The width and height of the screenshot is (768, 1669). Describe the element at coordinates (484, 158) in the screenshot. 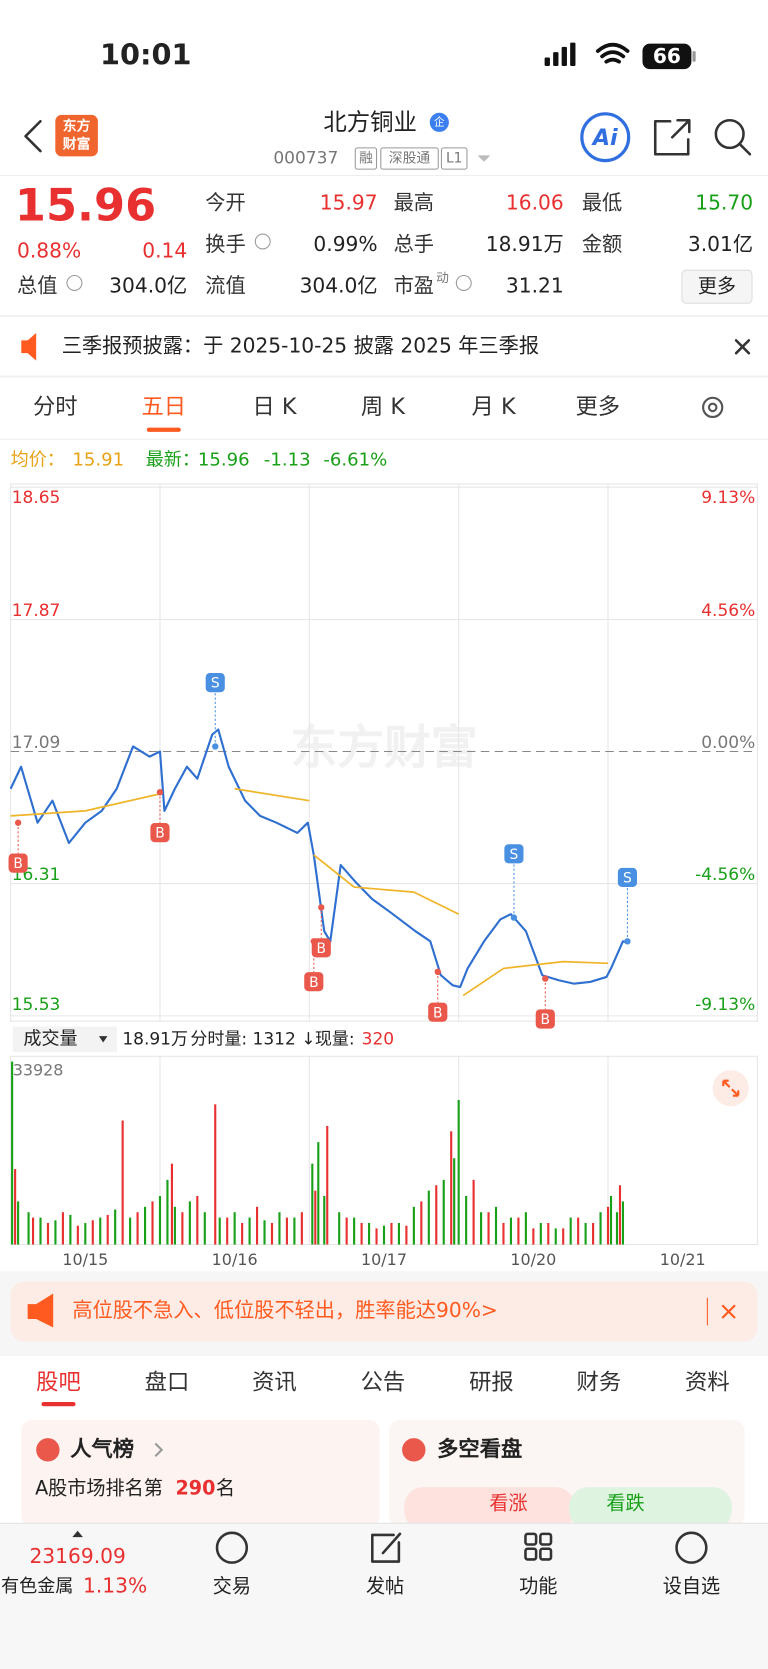

I see `dropdown-arrow` at that location.